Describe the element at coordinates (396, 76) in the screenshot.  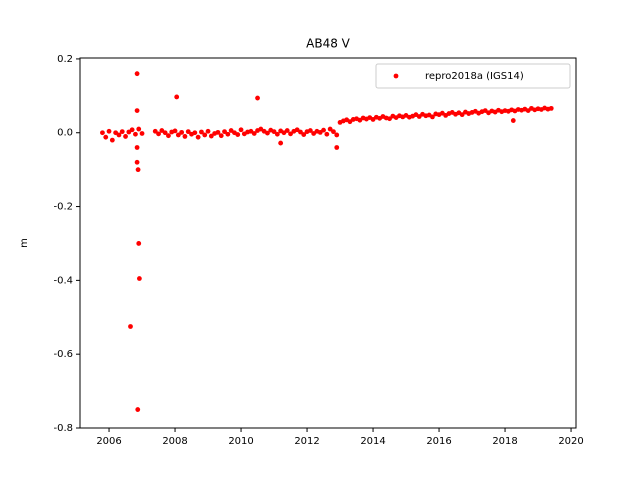
I see `legend-marker` at that location.